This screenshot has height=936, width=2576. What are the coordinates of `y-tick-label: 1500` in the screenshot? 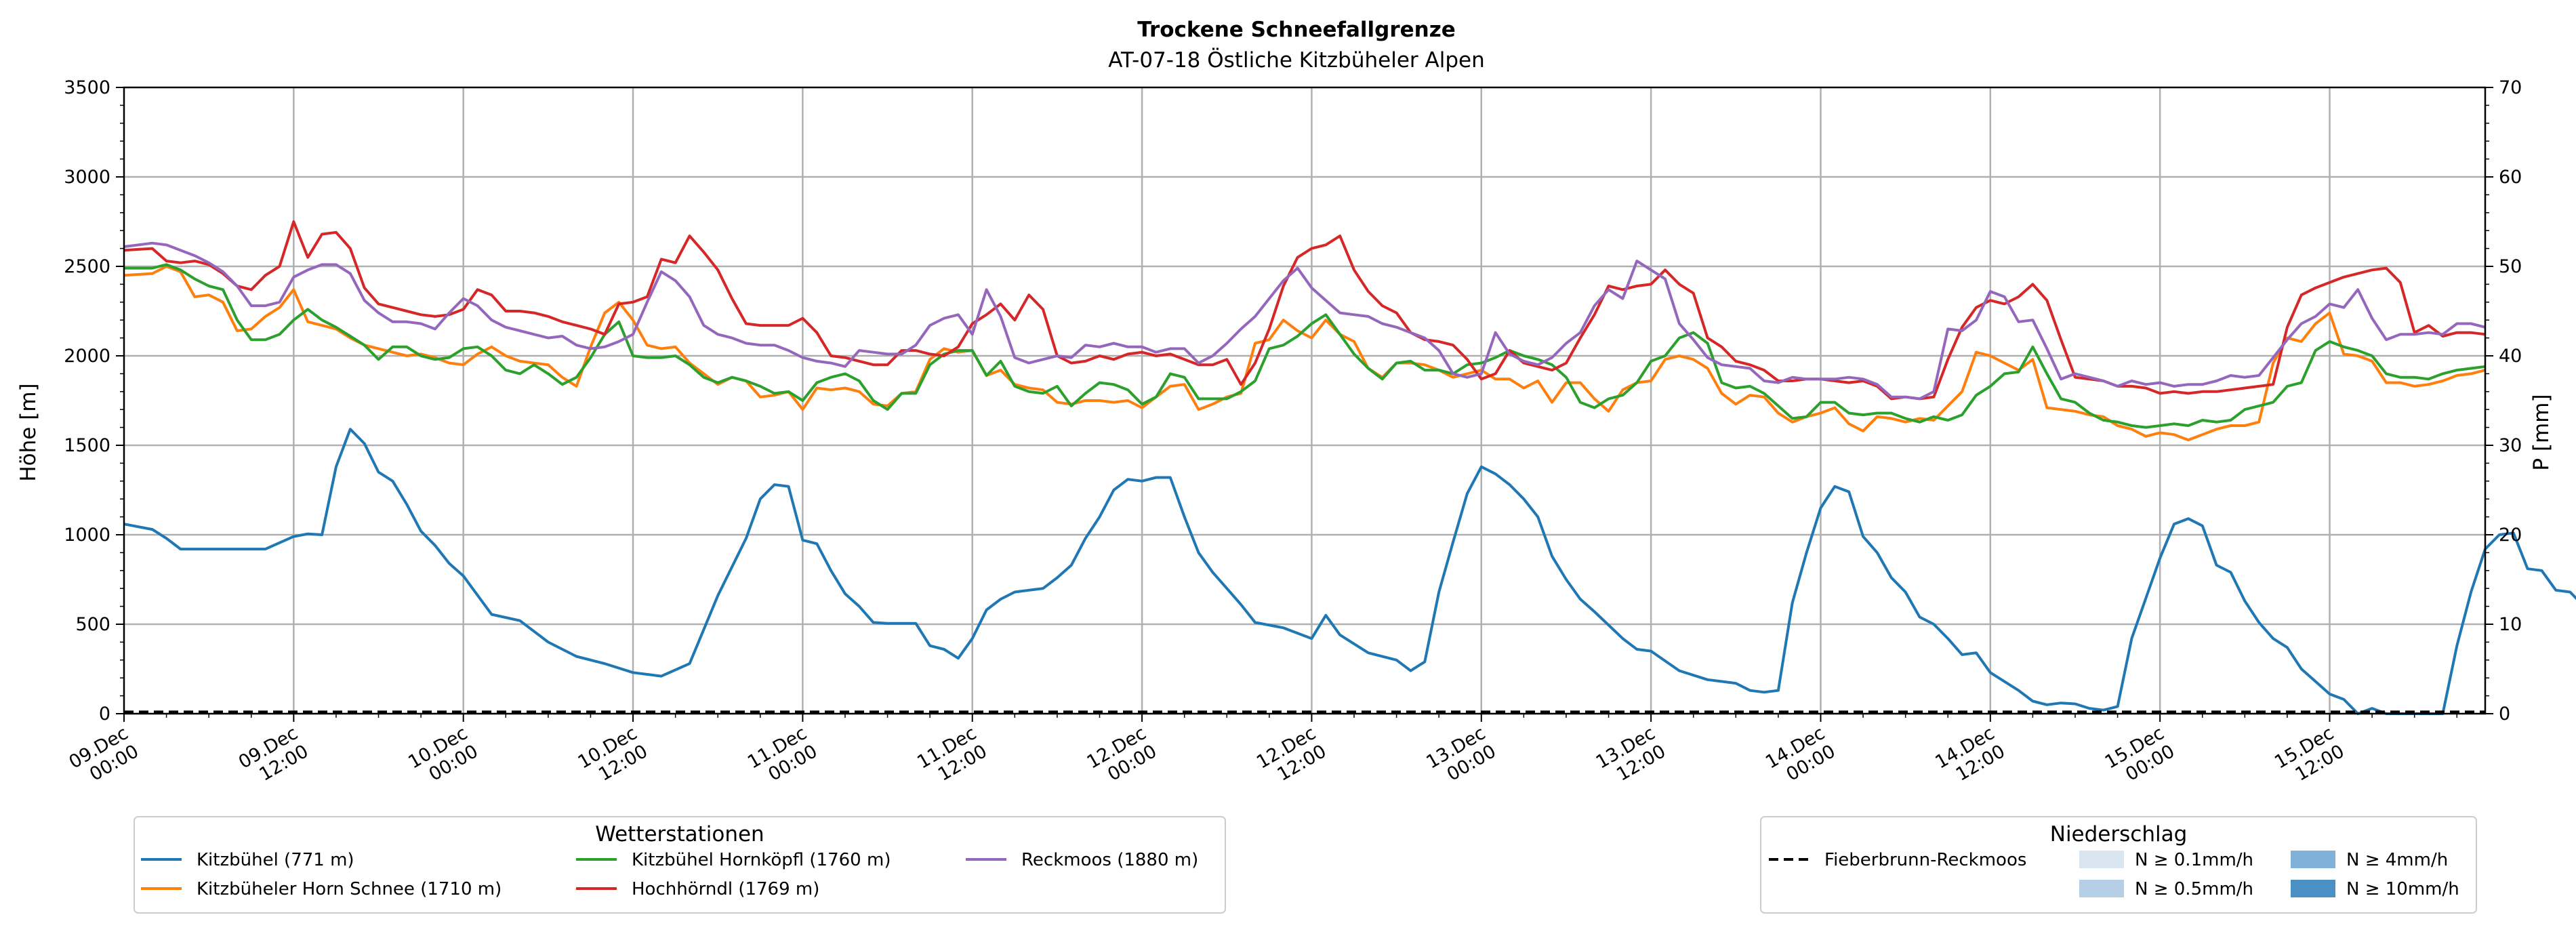 It's located at (87, 446).